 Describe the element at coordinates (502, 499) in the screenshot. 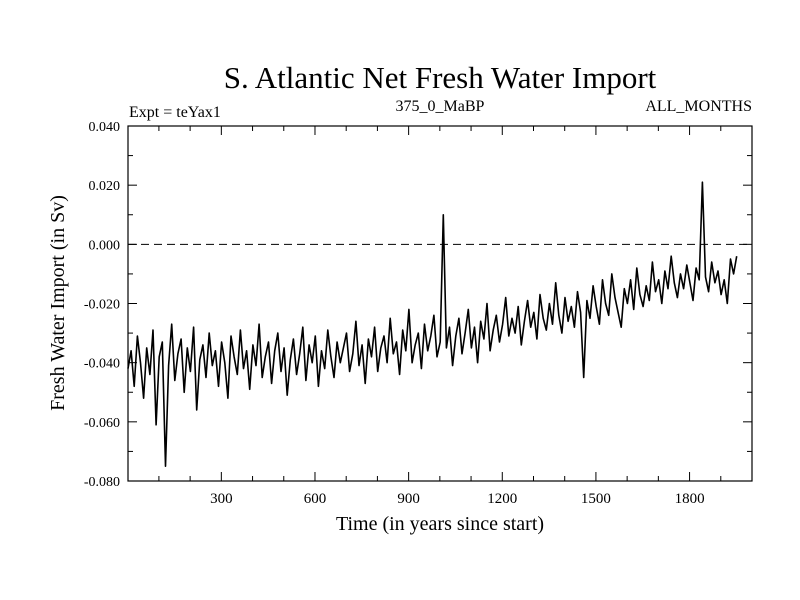

I see `x-tick-label: 1200` at that location.